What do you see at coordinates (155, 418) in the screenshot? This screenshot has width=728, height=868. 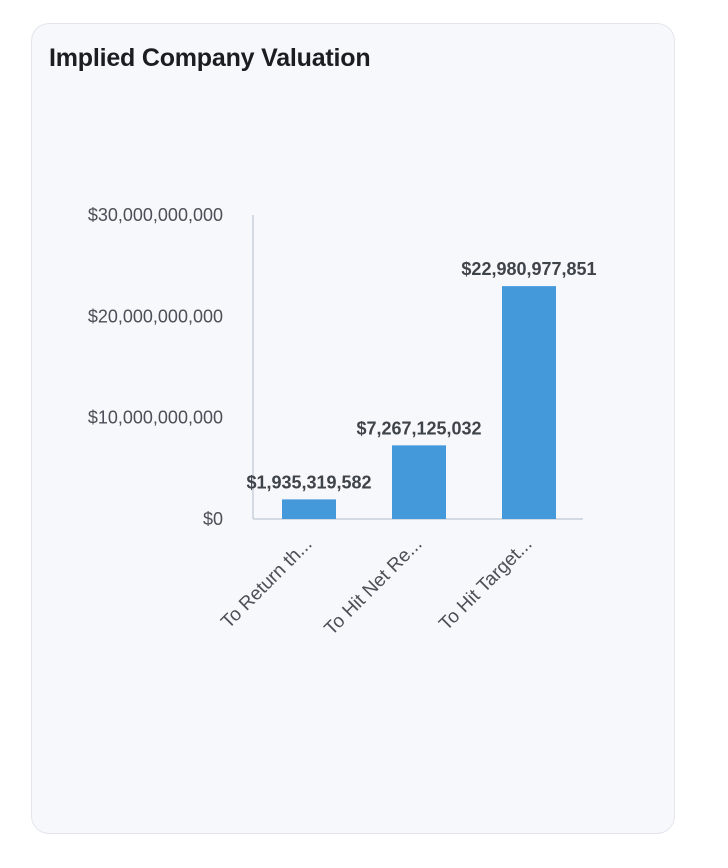 I see `y-tick-label: $10,000,000,000` at bounding box center [155, 418].